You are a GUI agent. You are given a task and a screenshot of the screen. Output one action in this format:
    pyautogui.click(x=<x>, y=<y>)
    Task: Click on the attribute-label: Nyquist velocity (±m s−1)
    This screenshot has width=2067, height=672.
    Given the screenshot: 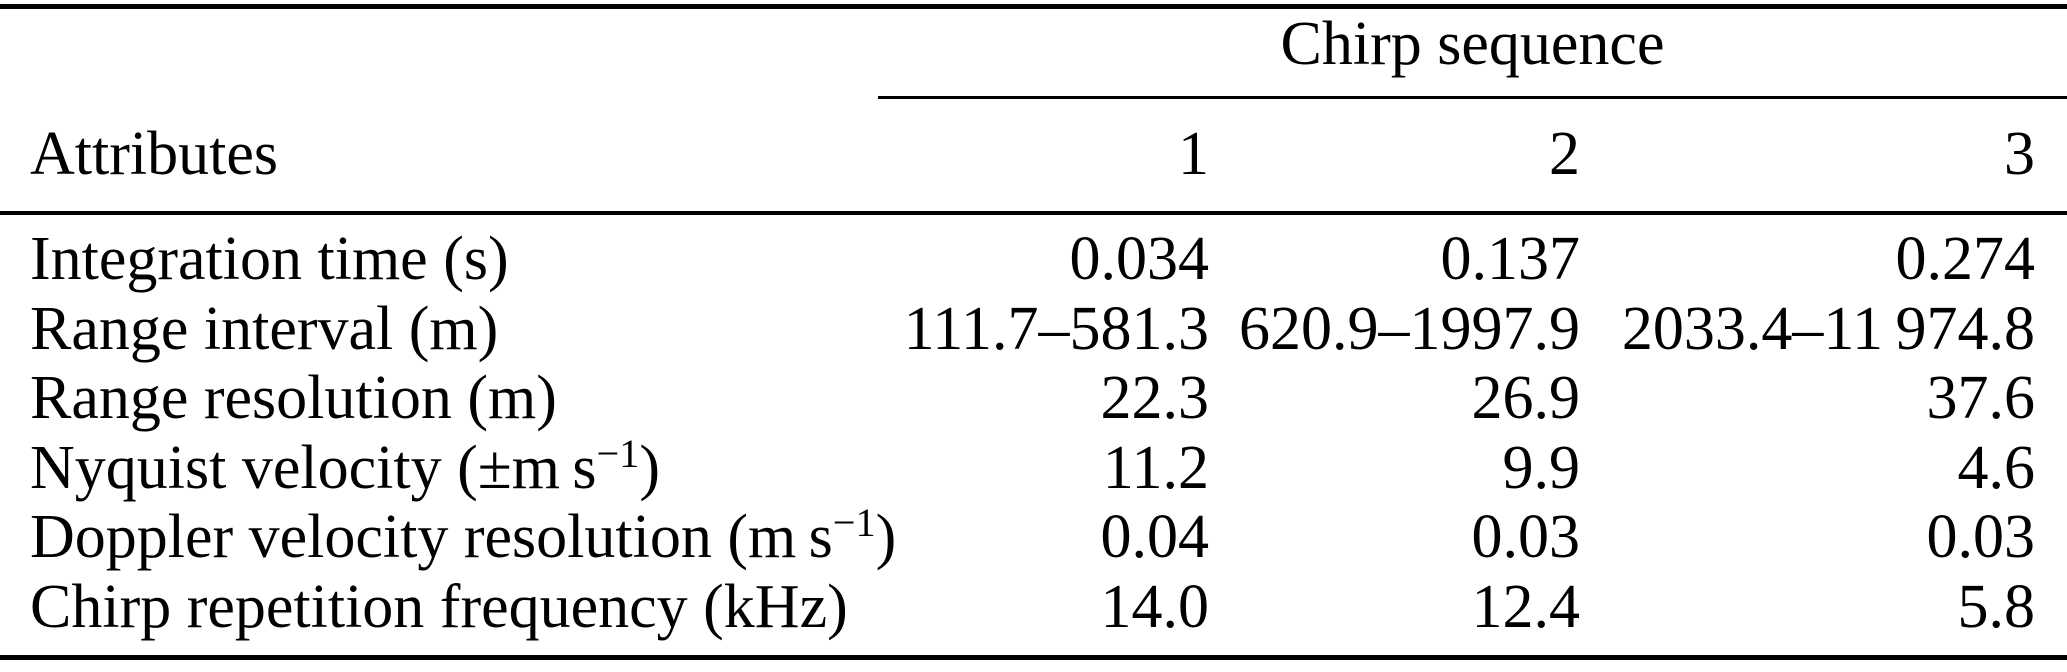 What is the action you would take?
    pyautogui.click(x=440, y=466)
    